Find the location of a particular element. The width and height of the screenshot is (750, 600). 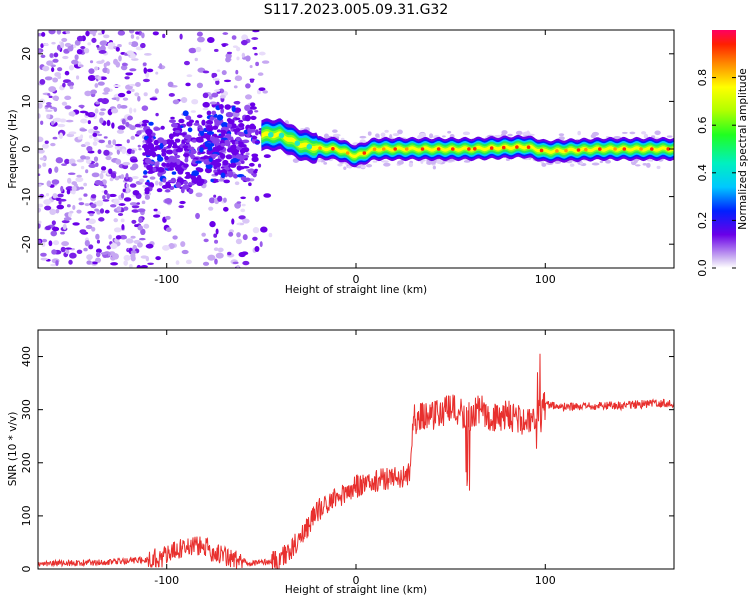

snr-x-tick-label: 100 is located at coordinates (545, 580).